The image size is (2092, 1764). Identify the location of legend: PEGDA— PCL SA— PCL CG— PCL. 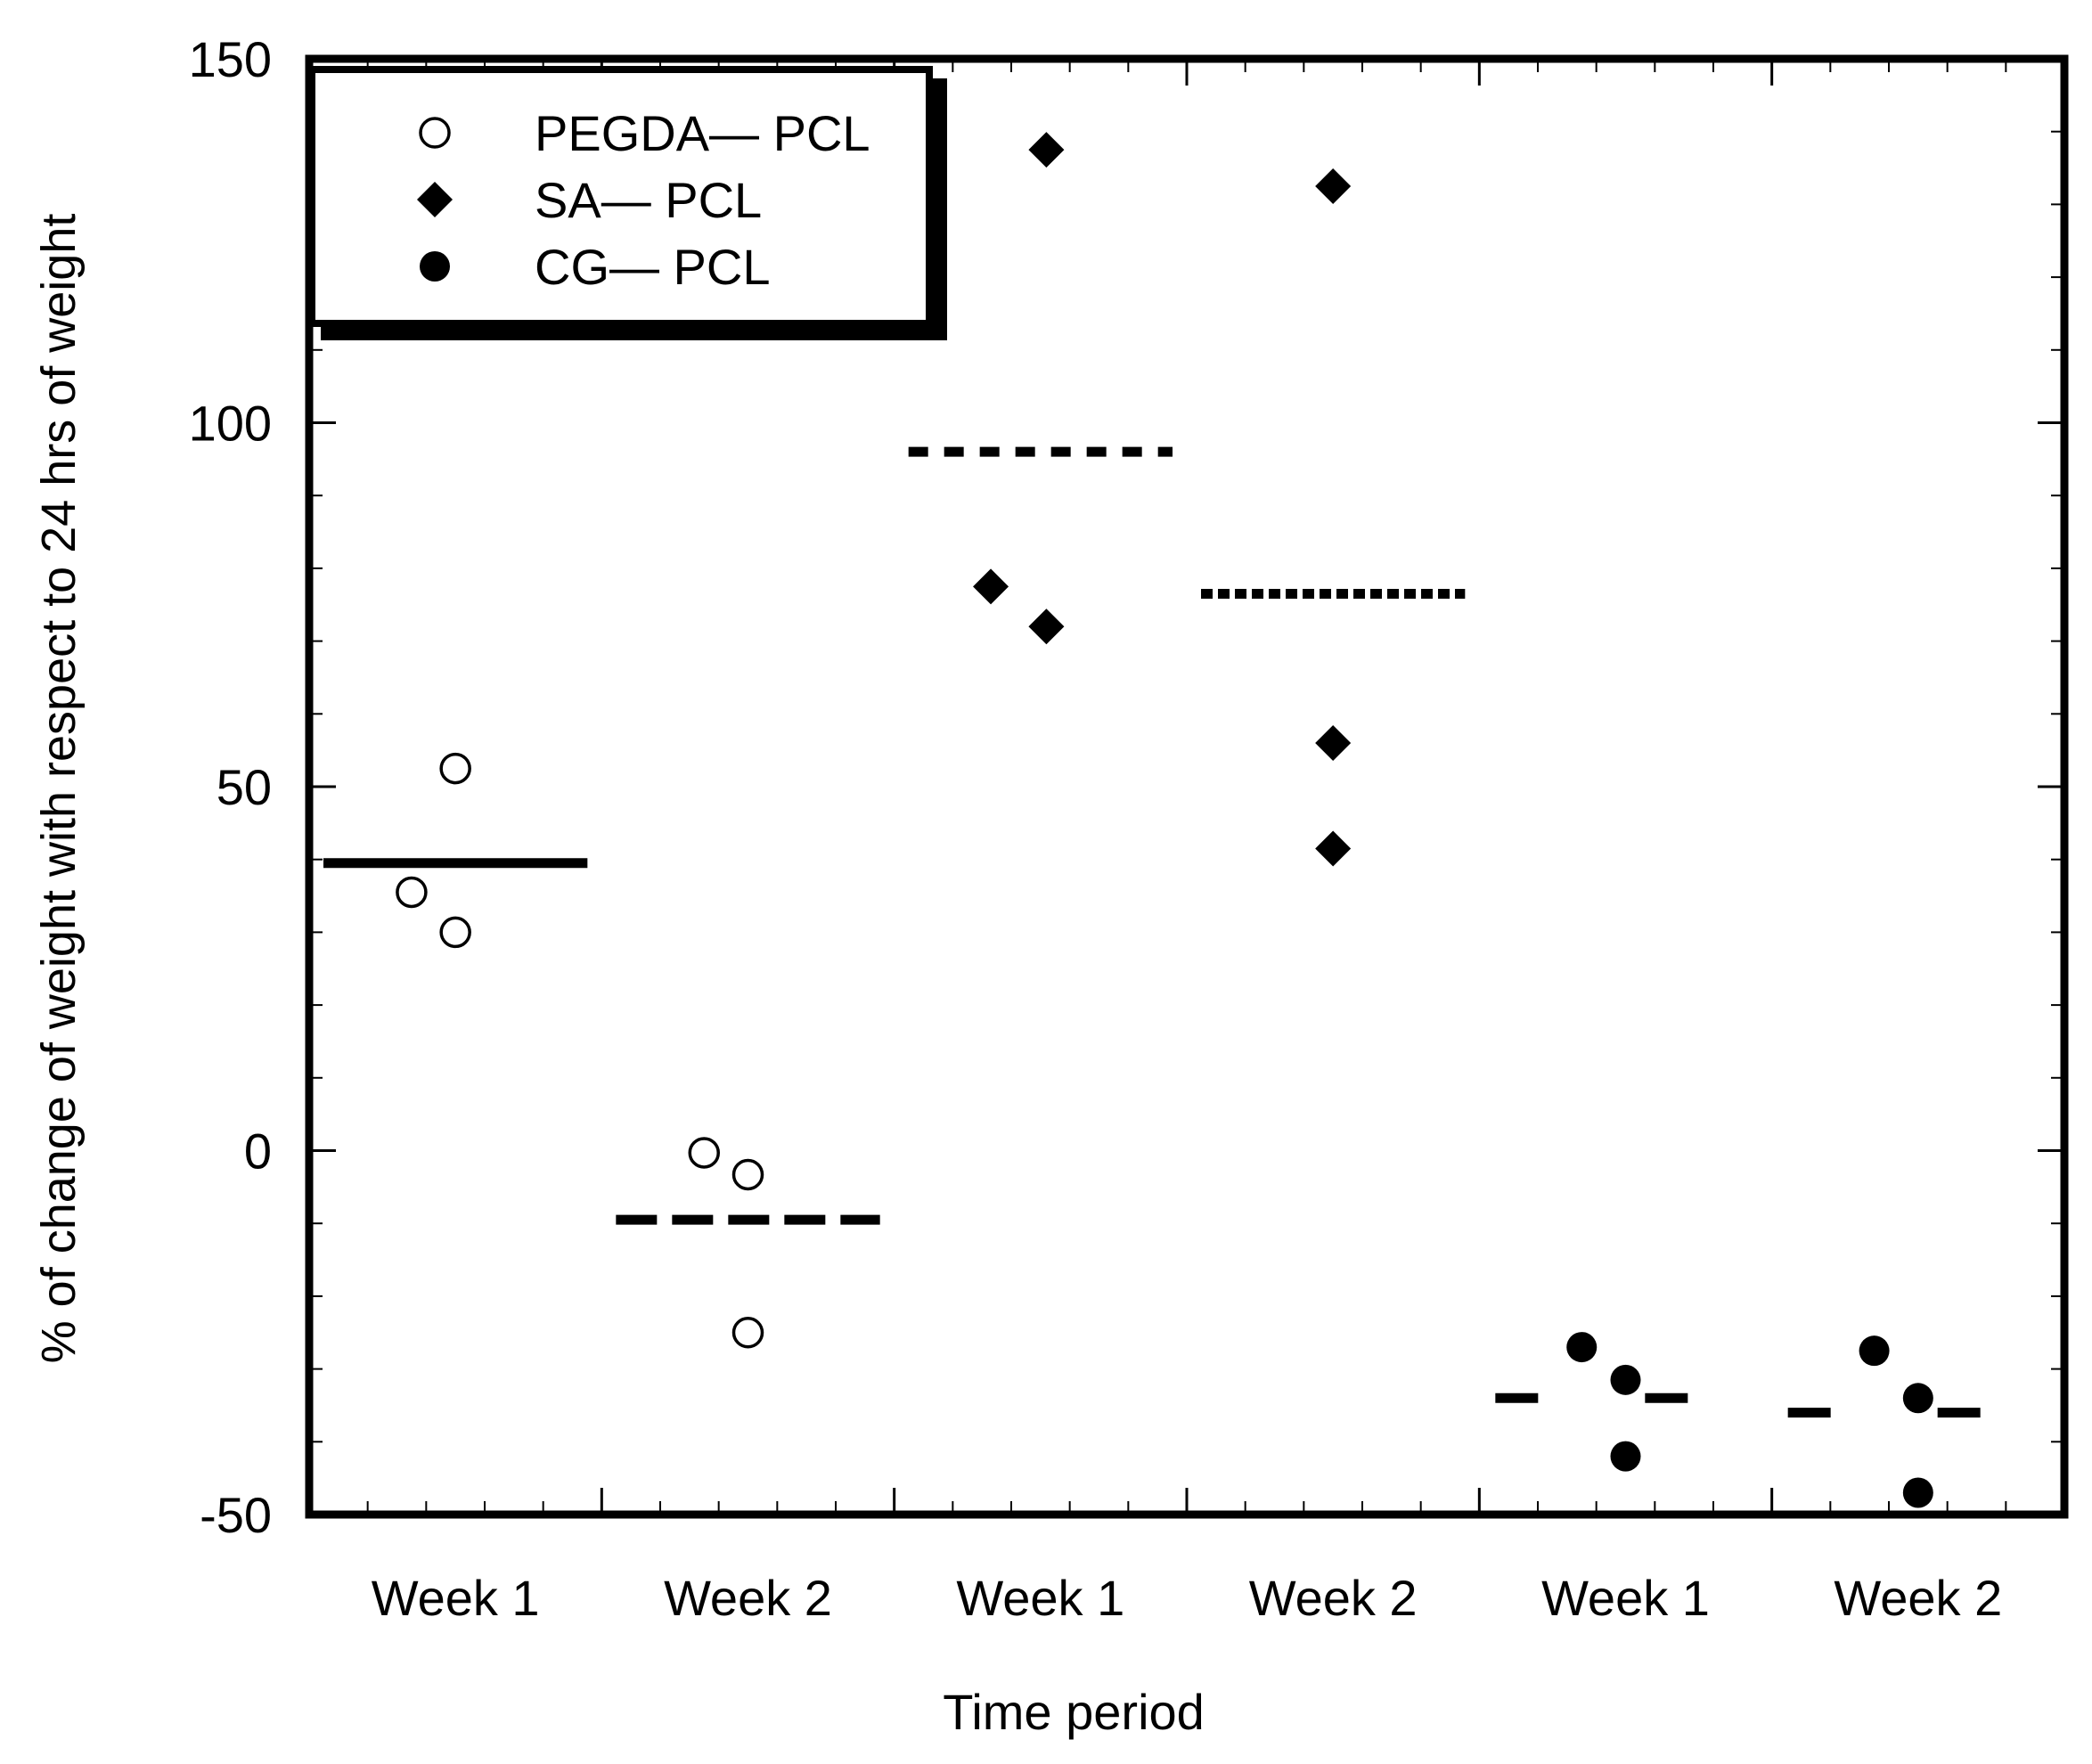
(628, 203).